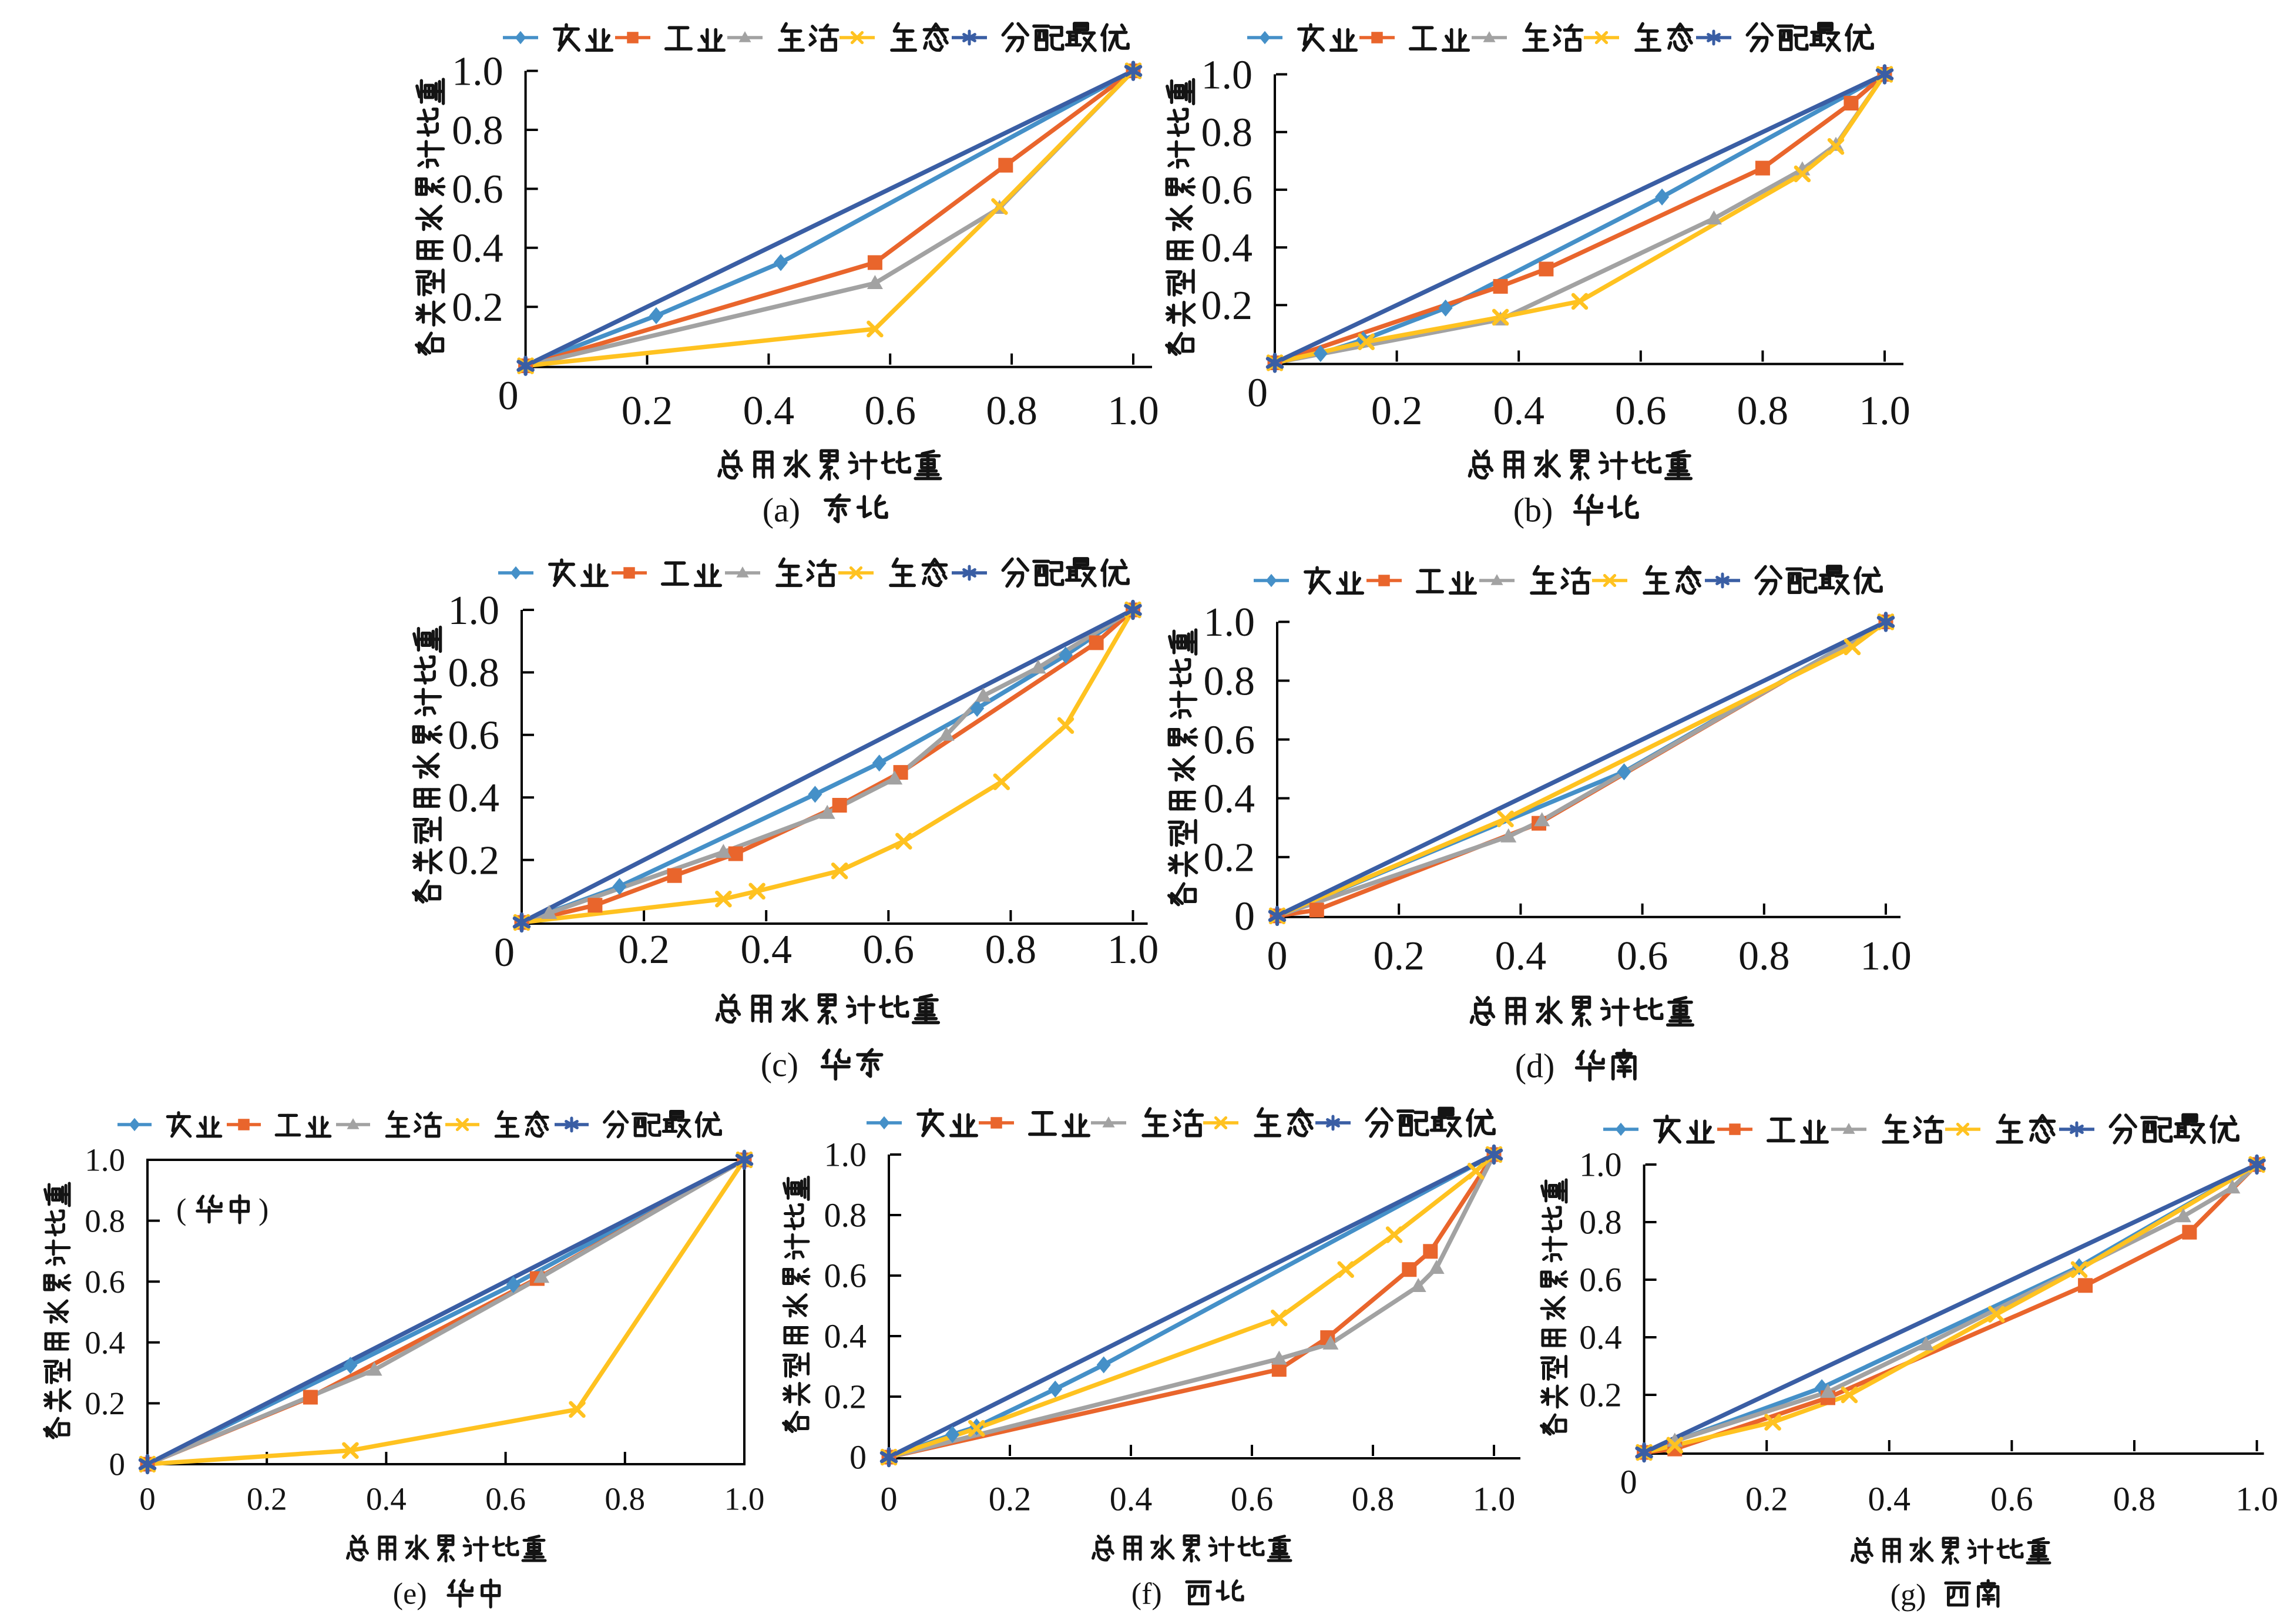 Image resolution: width=2290 pixels, height=1624 pixels. Describe the element at coordinates (1533, 510) in the screenshot. I see `svg-text: (b)` at that location.